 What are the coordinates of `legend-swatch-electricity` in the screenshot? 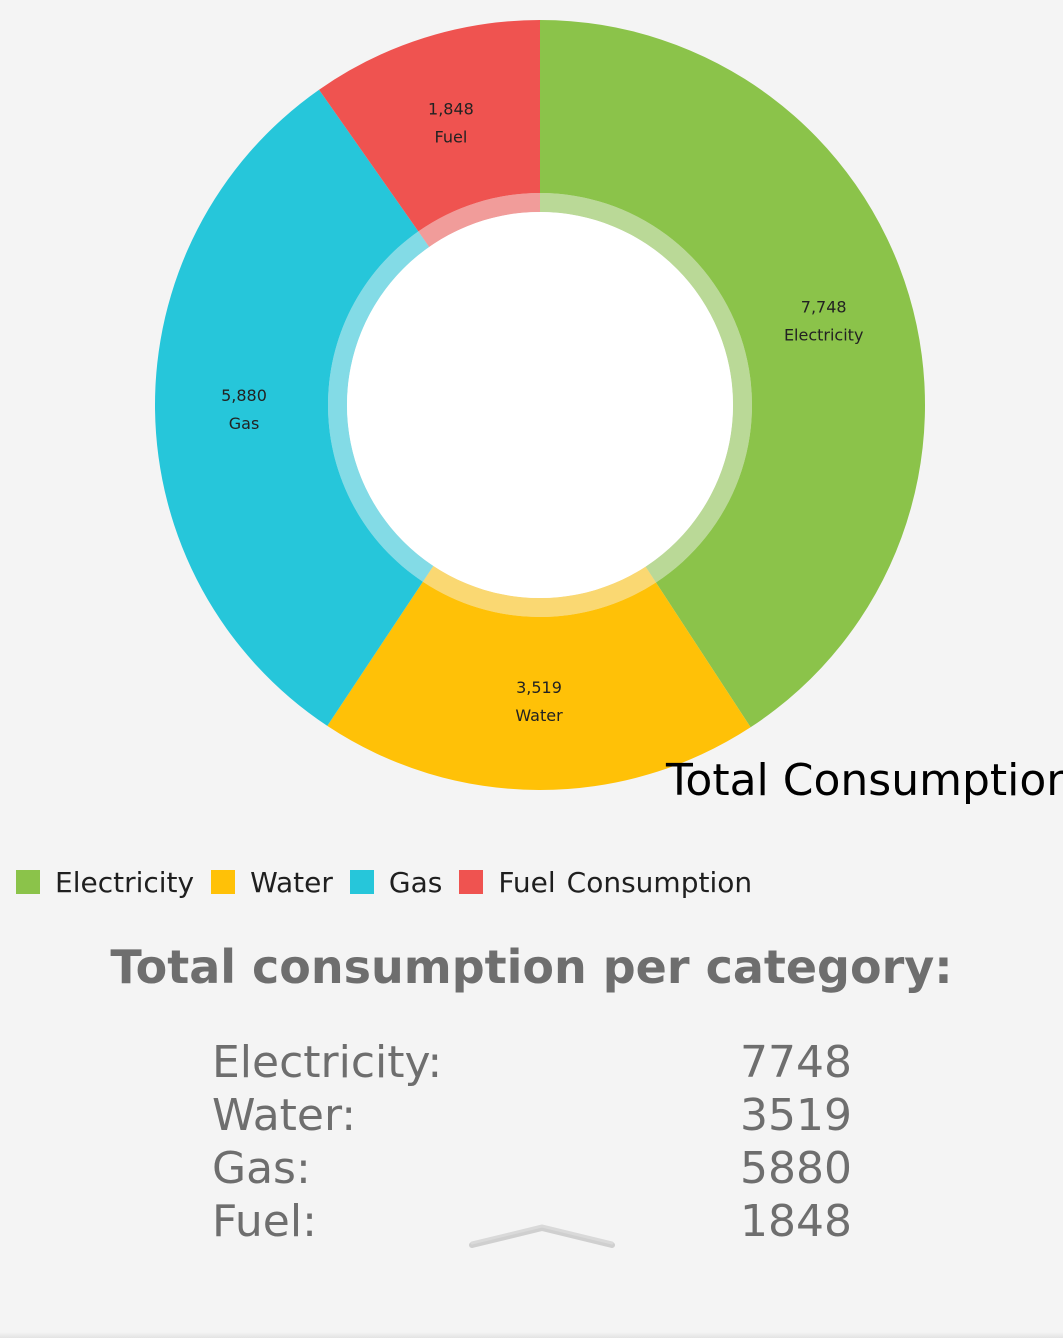 It's located at (28, 882).